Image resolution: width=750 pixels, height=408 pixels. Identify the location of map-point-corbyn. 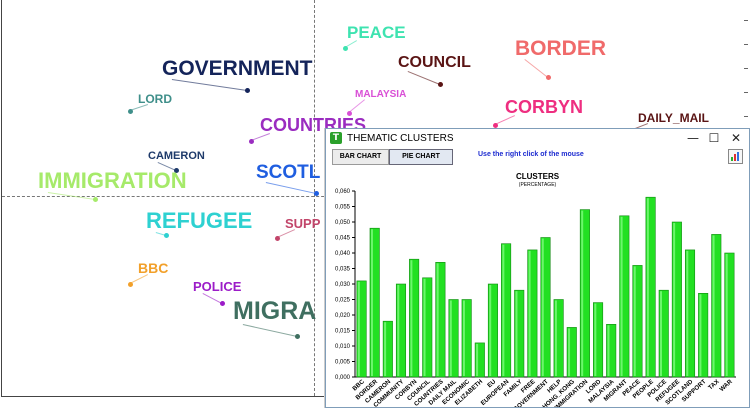
(495, 125).